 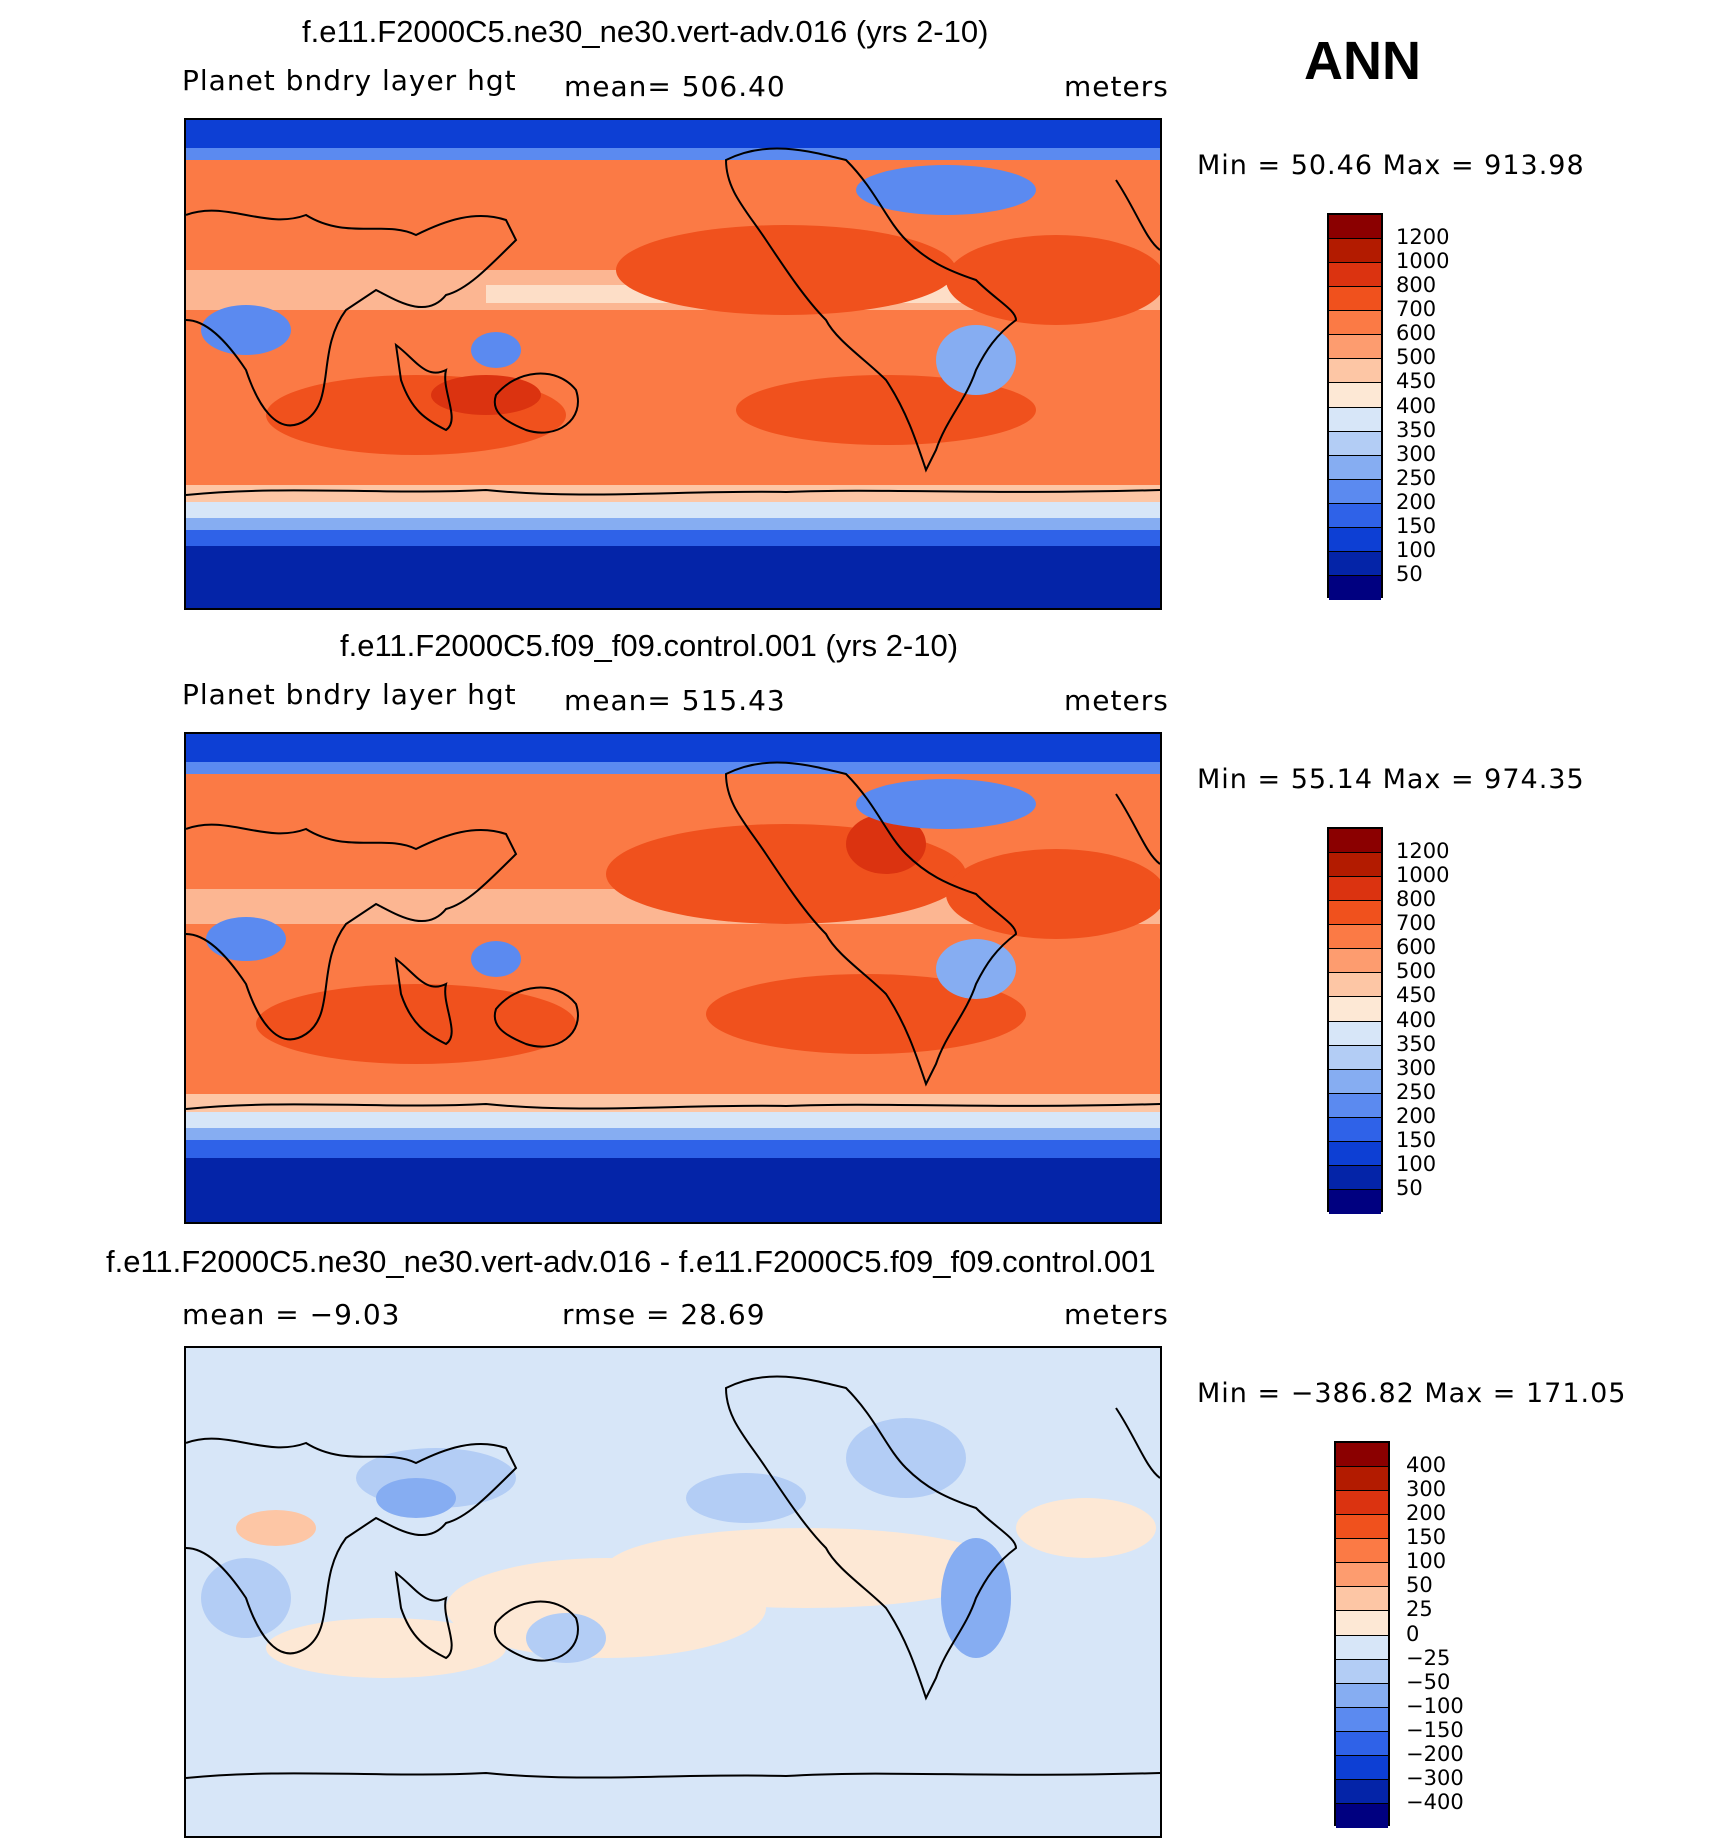 What do you see at coordinates (349, 694) in the screenshot?
I see `panel-2-variable: Planet bndry layer hgt` at bounding box center [349, 694].